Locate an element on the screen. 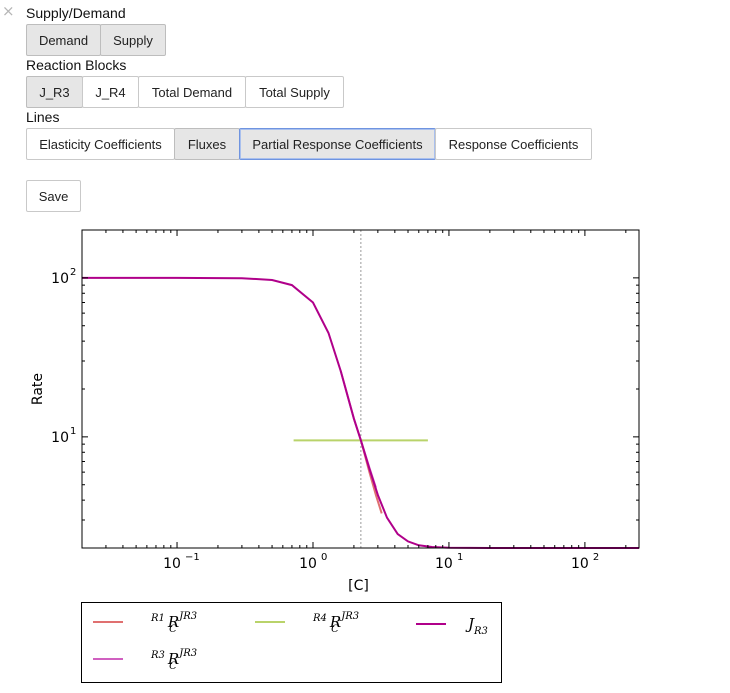 The height and width of the screenshot is (693, 730). legend-label-r1: R1 RJR3C is located at coordinates (174, 623).